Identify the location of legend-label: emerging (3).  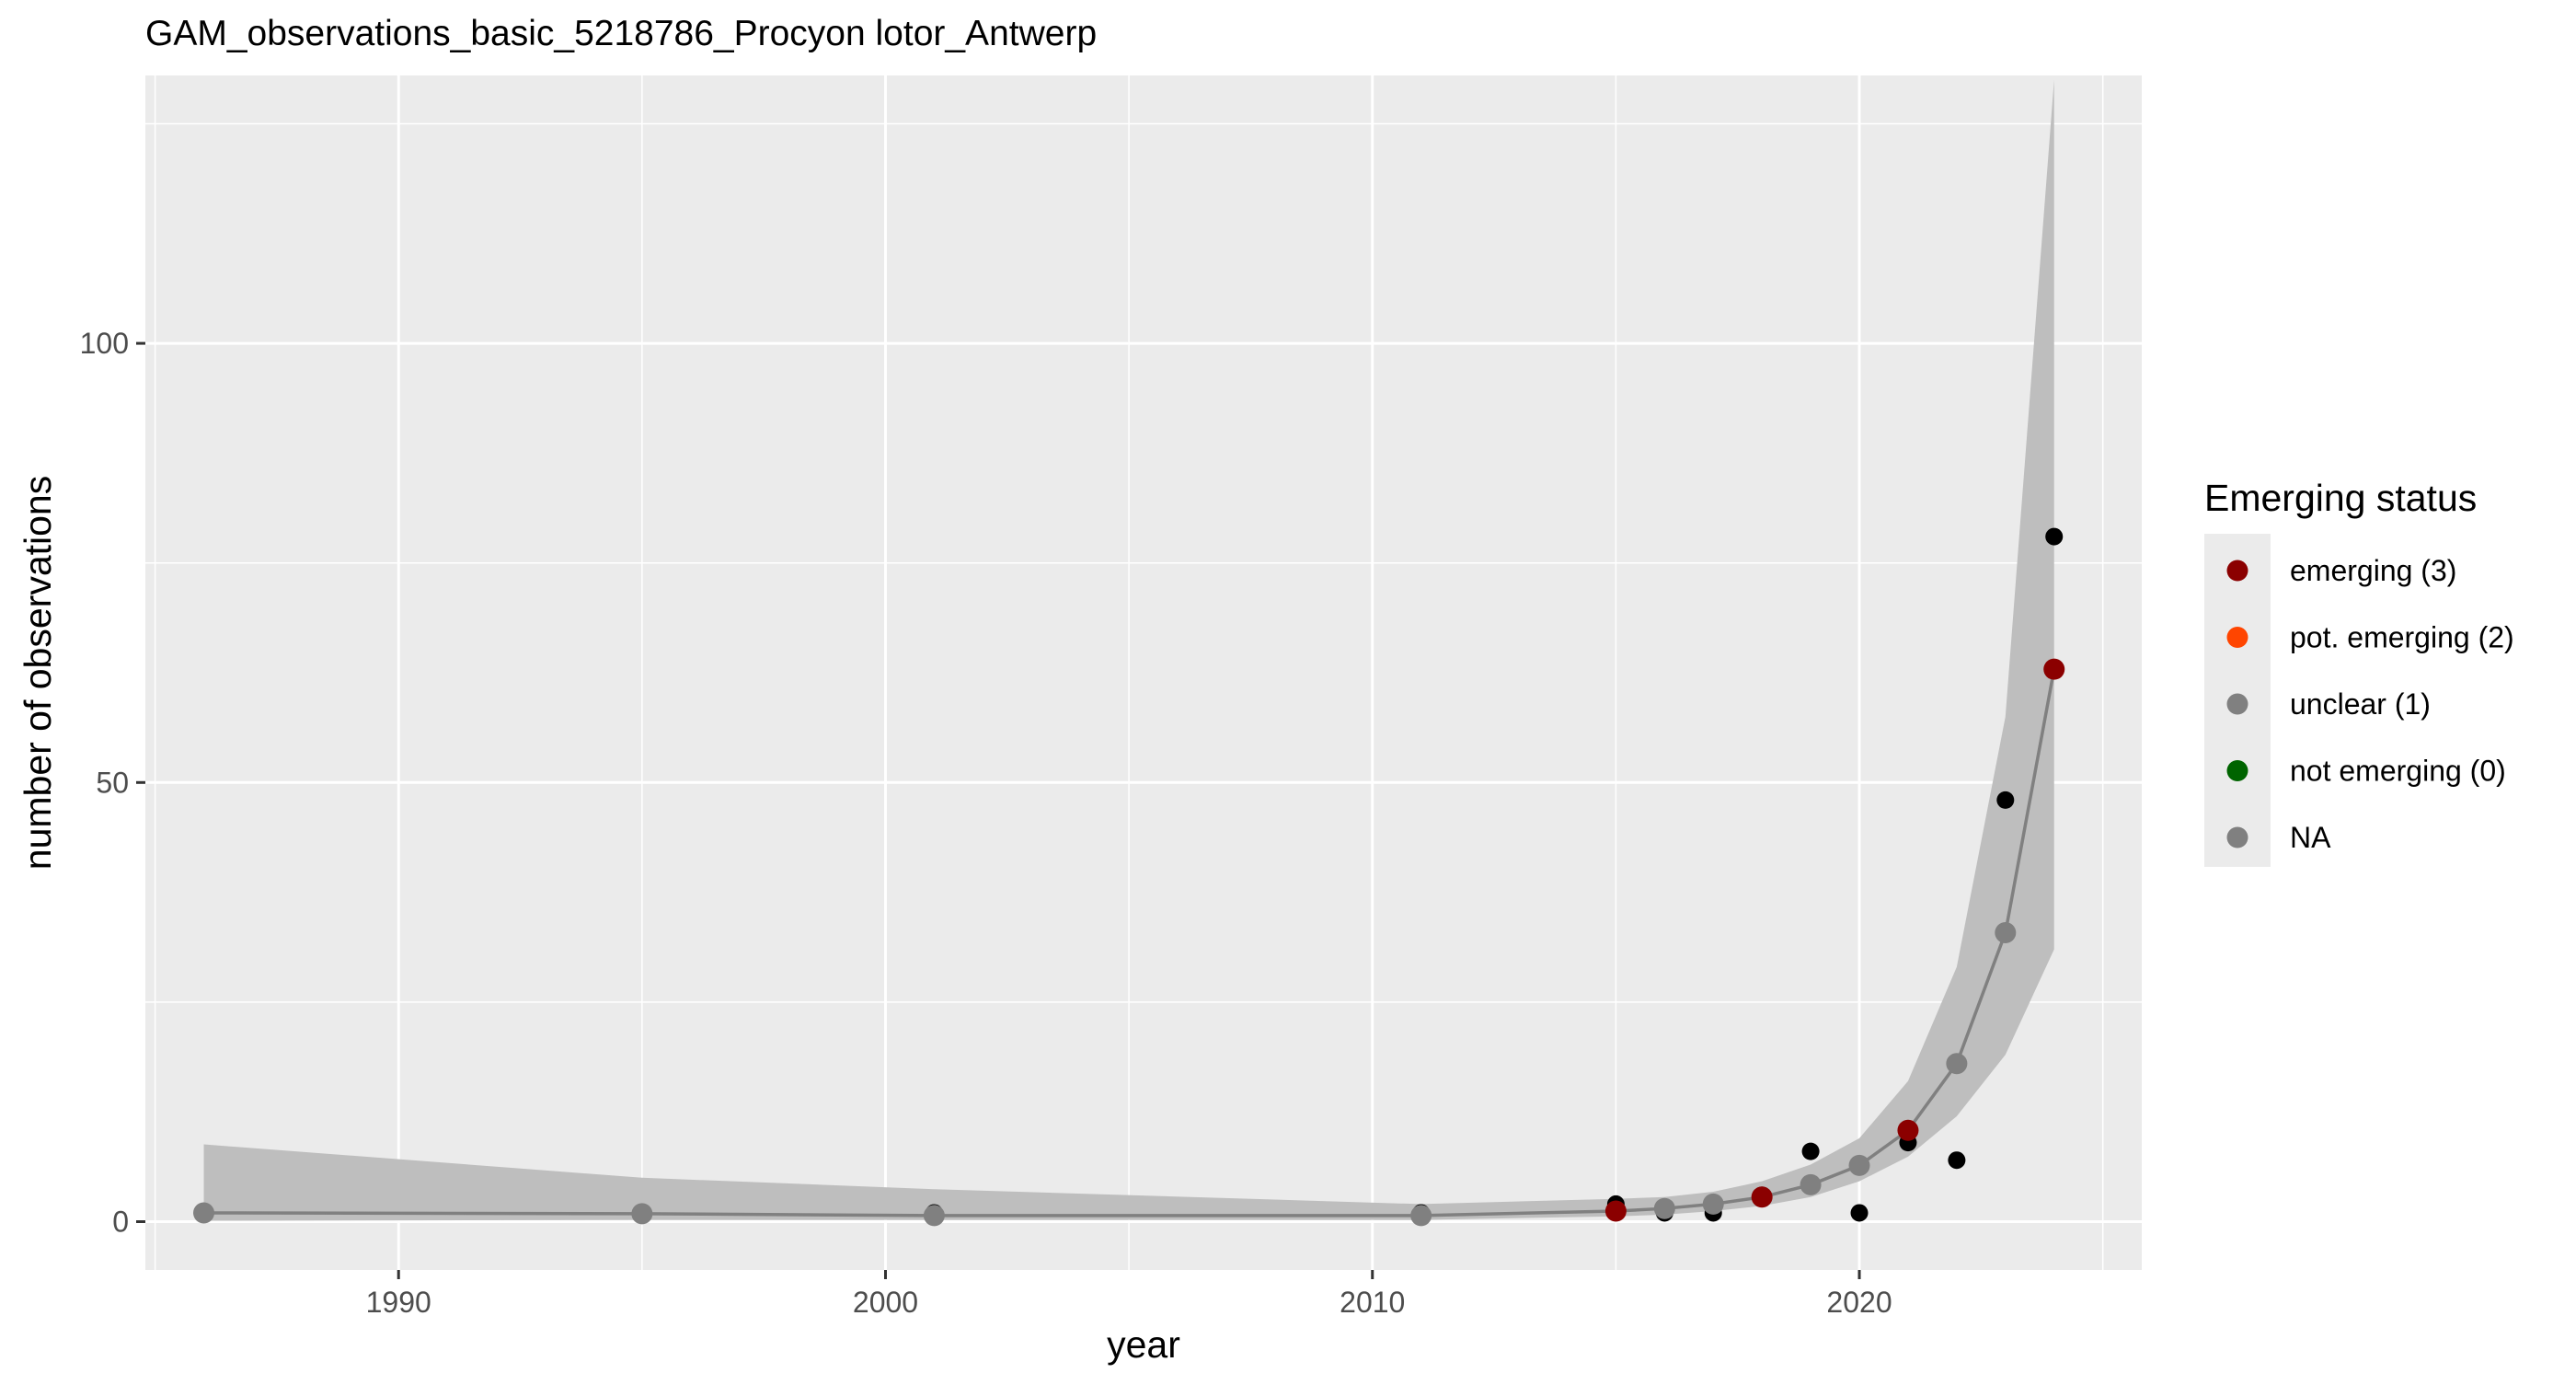
(2373, 570).